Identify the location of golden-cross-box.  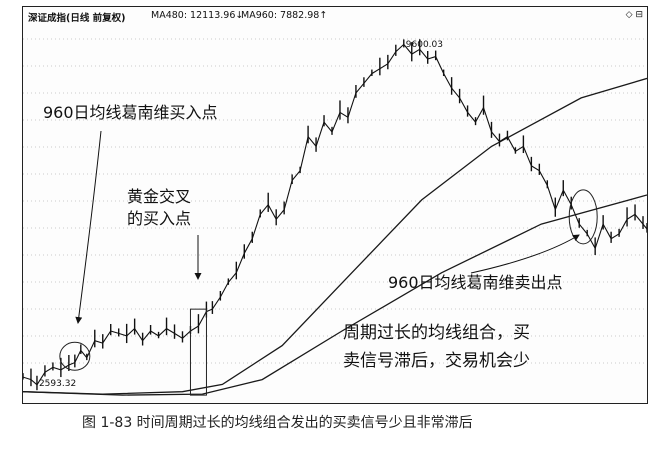
(198, 352).